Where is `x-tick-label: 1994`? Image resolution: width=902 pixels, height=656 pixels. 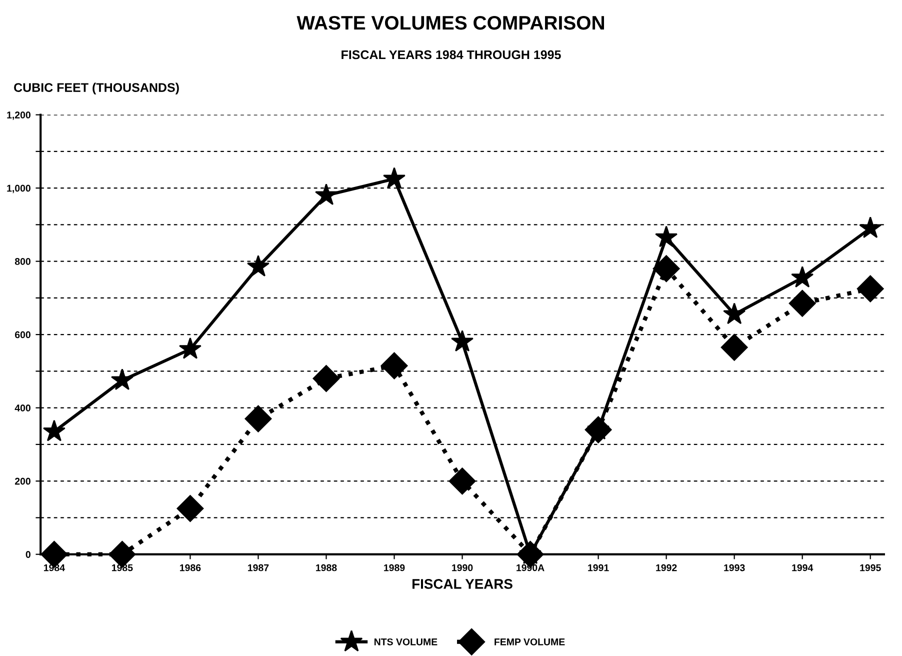
x-tick-label: 1994 is located at coordinates (803, 568).